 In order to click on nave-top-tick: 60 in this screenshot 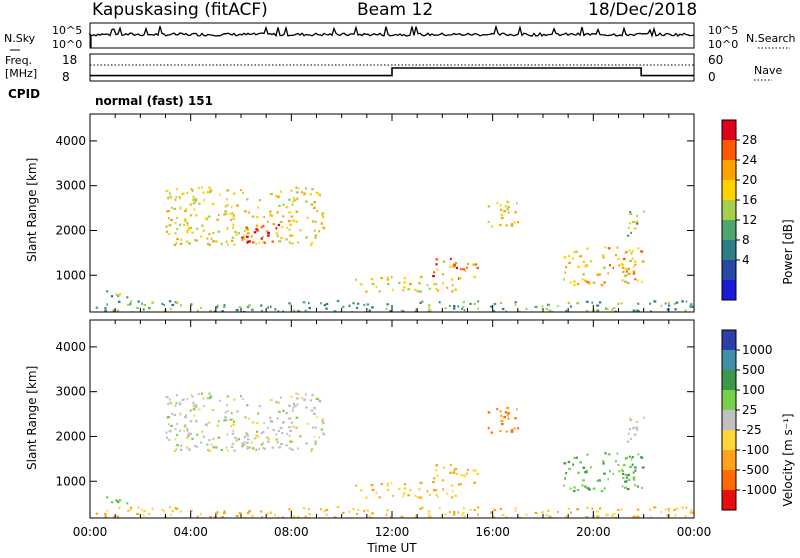, I will do `click(715, 60)`.